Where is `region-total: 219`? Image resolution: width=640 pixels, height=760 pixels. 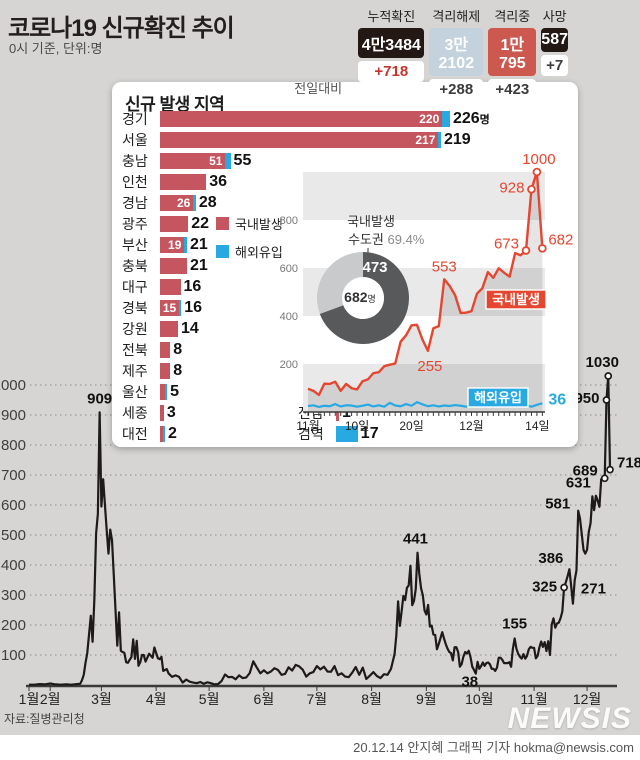 region-total: 219 is located at coordinates (457, 139).